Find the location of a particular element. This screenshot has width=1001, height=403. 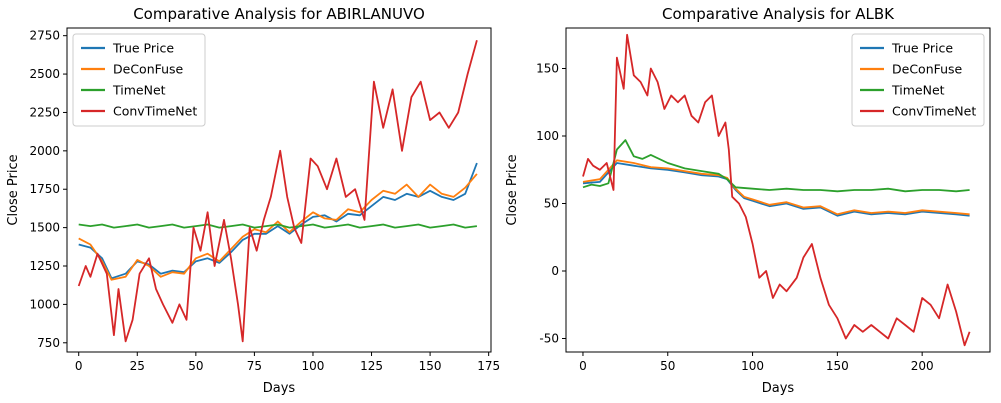

x-tick-label: 175 is located at coordinates (488, 366).